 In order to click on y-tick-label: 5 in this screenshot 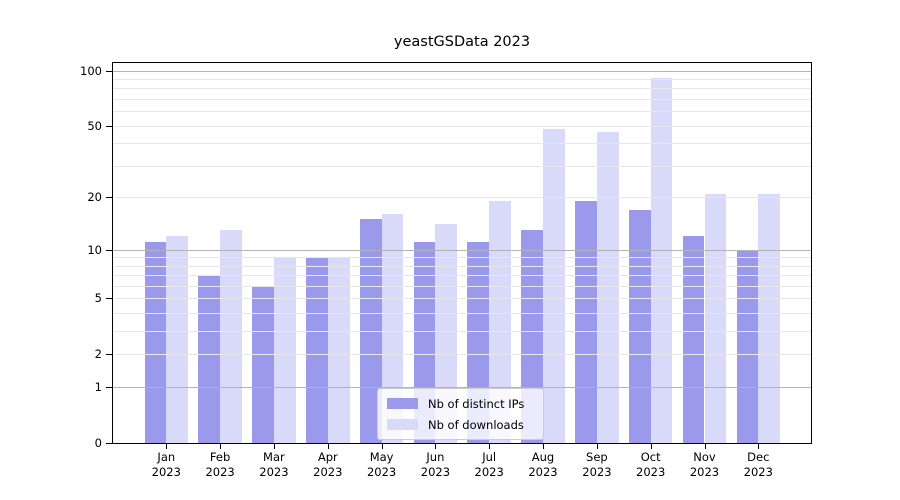, I will do `click(98, 298)`.